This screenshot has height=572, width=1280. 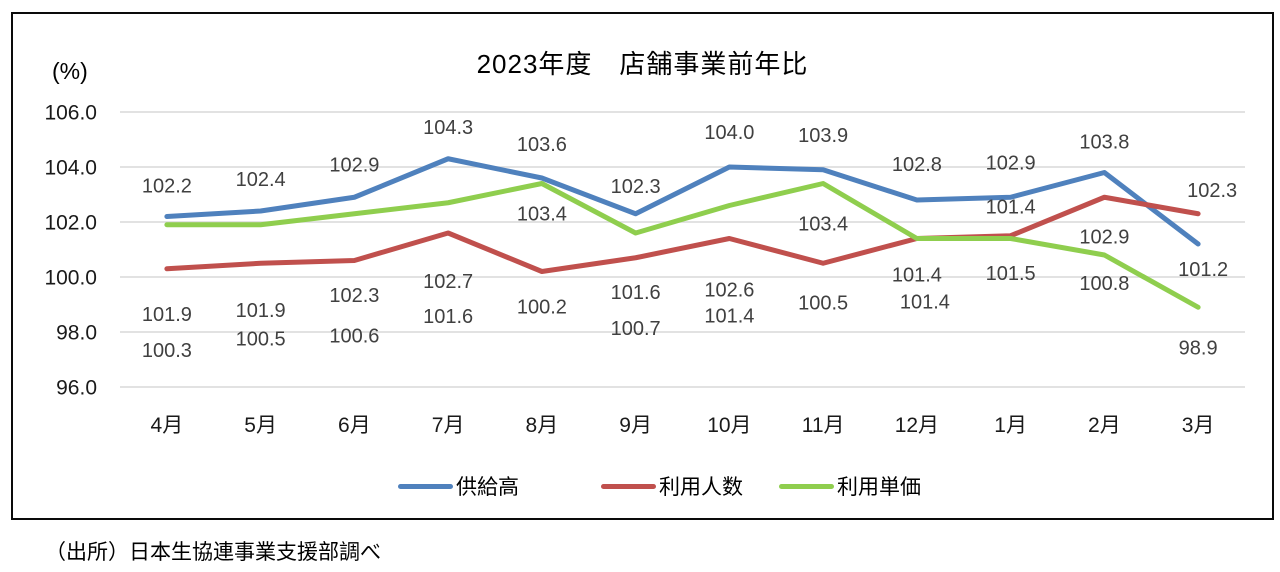 What do you see at coordinates (261, 180) in the screenshot?
I see `data-label-supply: 102.4` at bounding box center [261, 180].